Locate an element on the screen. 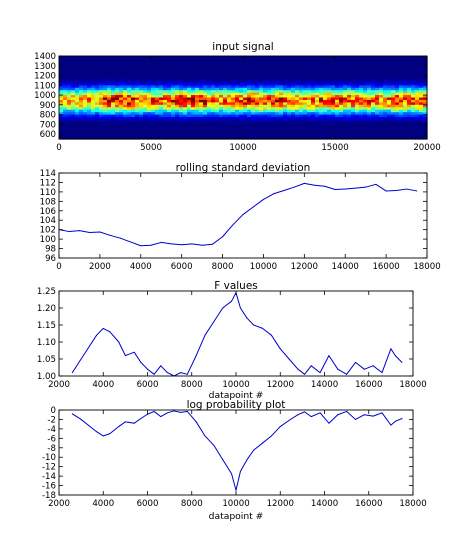 This screenshot has height=551, width=474. x-tick-label: 15000 is located at coordinates (334, 148).